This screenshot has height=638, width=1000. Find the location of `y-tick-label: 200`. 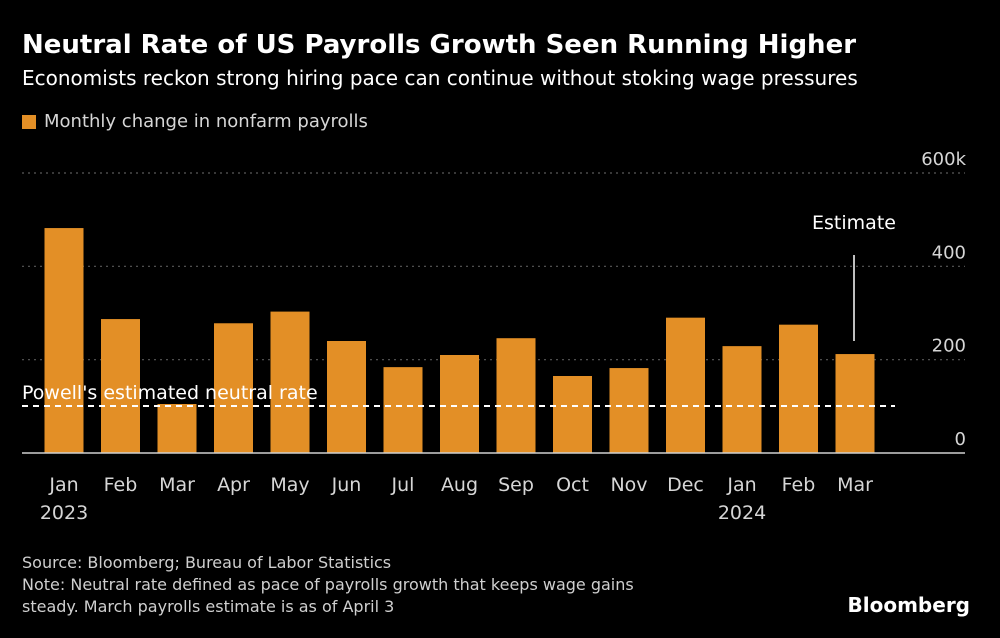

y-tick-label: 200 is located at coordinates (949, 346).